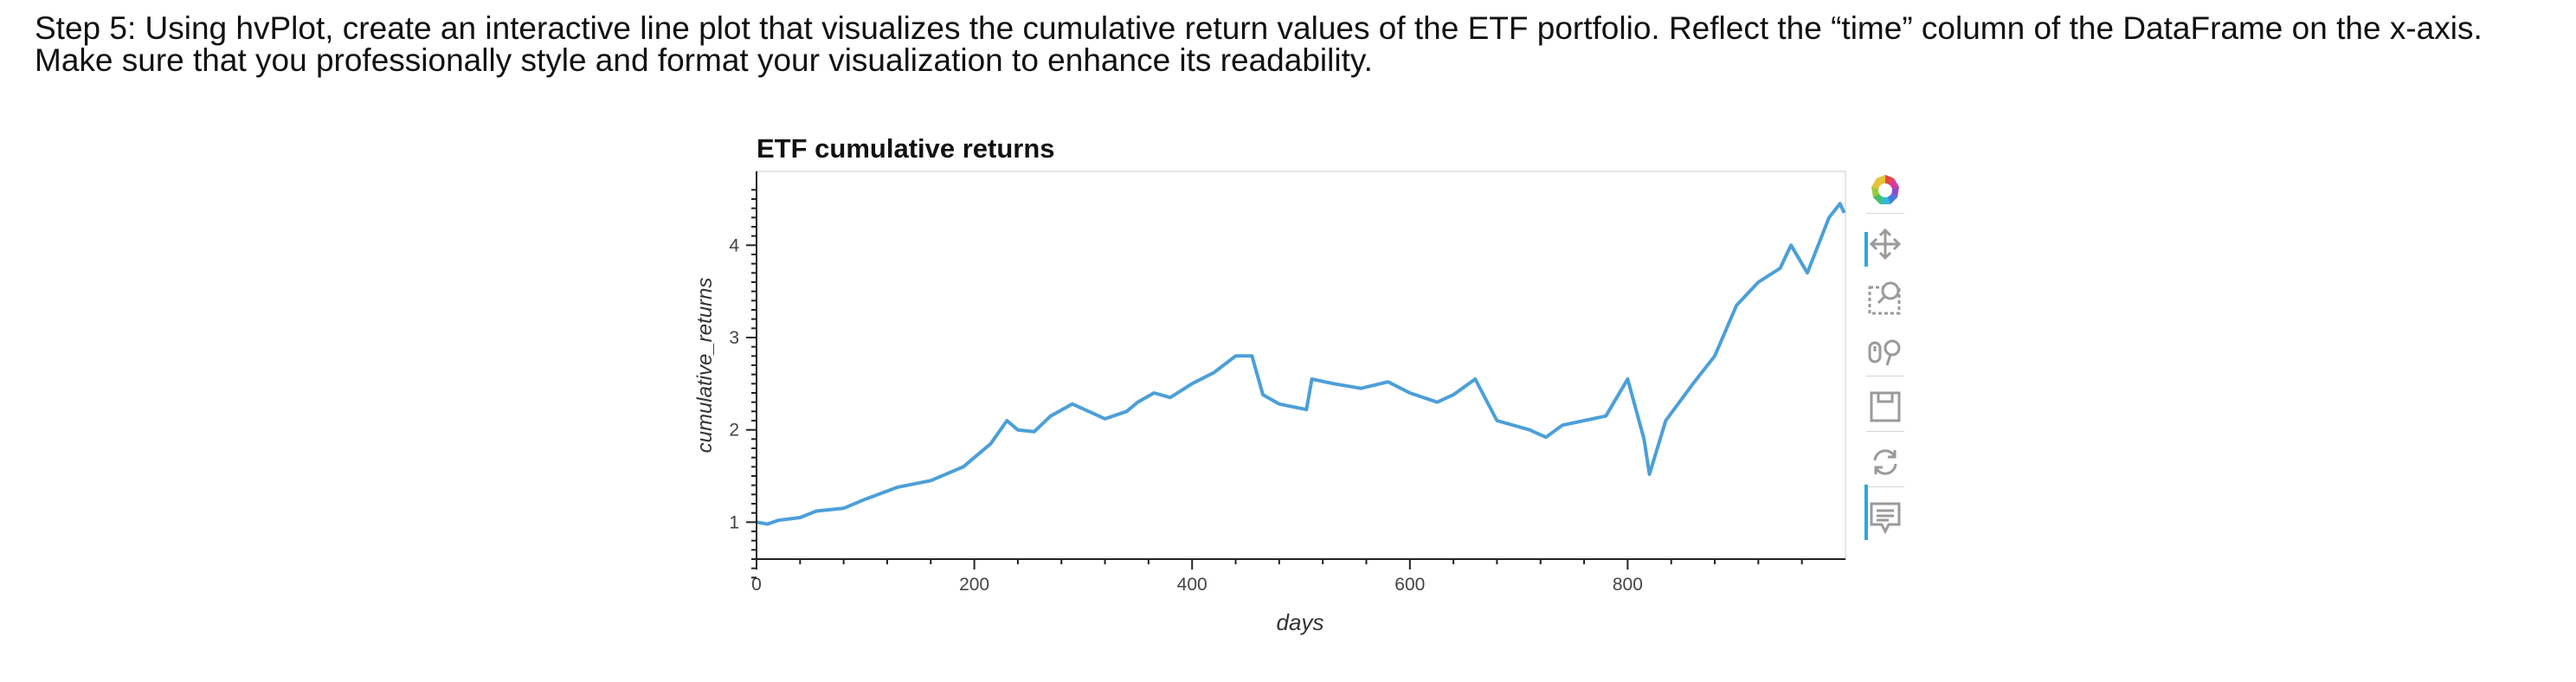 Image resolution: width=2576 pixels, height=682 pixels. I want to click on plot-toolbar, so click(1885, 356).